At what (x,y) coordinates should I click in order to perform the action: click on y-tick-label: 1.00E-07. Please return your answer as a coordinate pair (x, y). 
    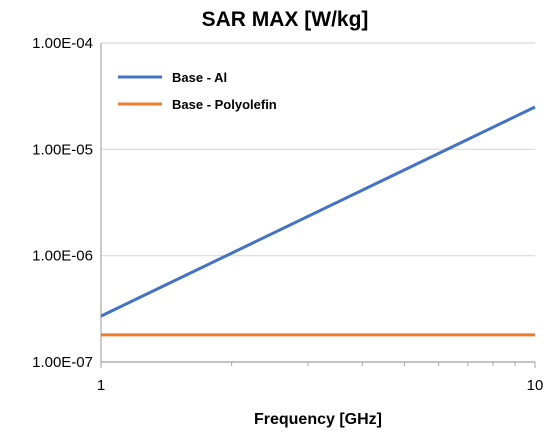
    Looking at the image, I should click on (62, 362).